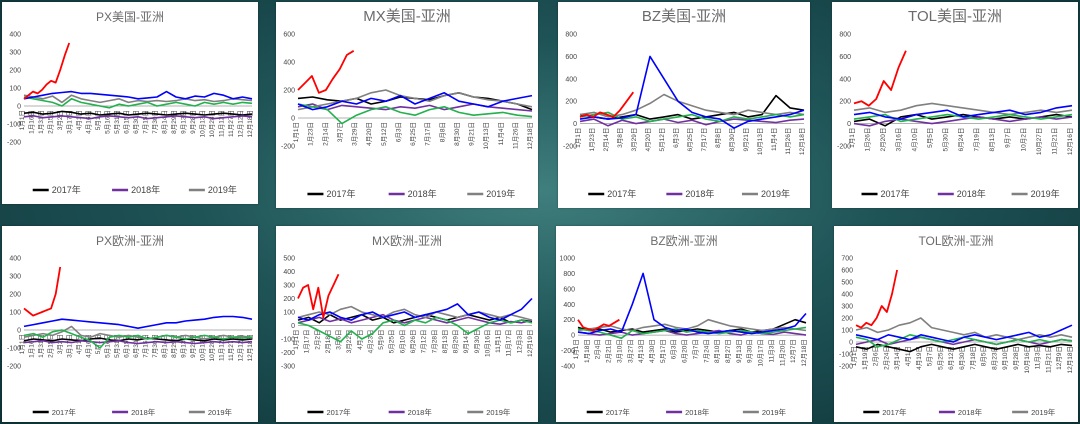 The height and width of the screenshot is (424, 1080). What do you see at coordinates (355, 134) in the screenshot?
I see `x-tick-label: 3月29日` at bounding box center [355, 134].